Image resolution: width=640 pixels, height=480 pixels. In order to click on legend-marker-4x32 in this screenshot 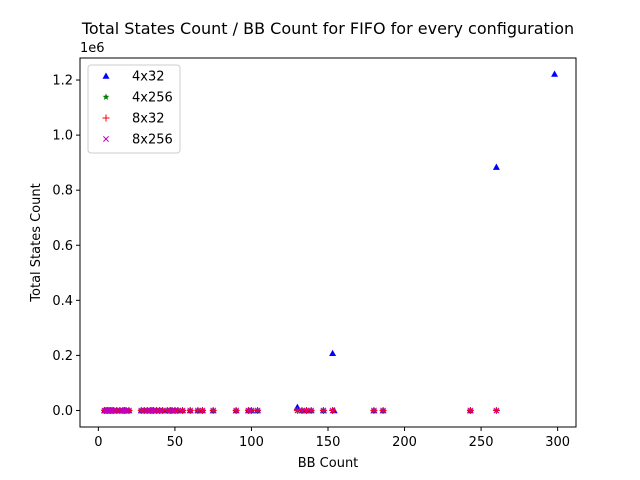, I will do `click(106, 75)`.